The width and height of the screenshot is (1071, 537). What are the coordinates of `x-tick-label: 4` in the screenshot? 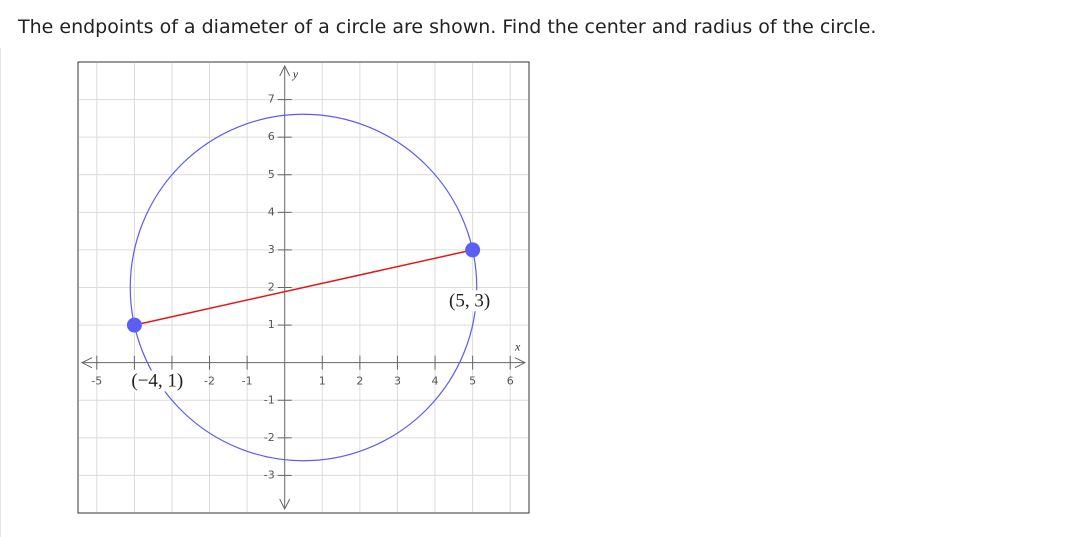 It's located at (435, 381).